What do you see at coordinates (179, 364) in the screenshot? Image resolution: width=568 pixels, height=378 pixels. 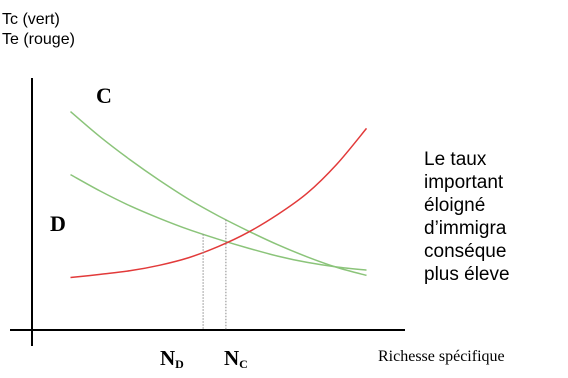 I see `tick-label-nd-sub: D` at bounding box center [179, 364].